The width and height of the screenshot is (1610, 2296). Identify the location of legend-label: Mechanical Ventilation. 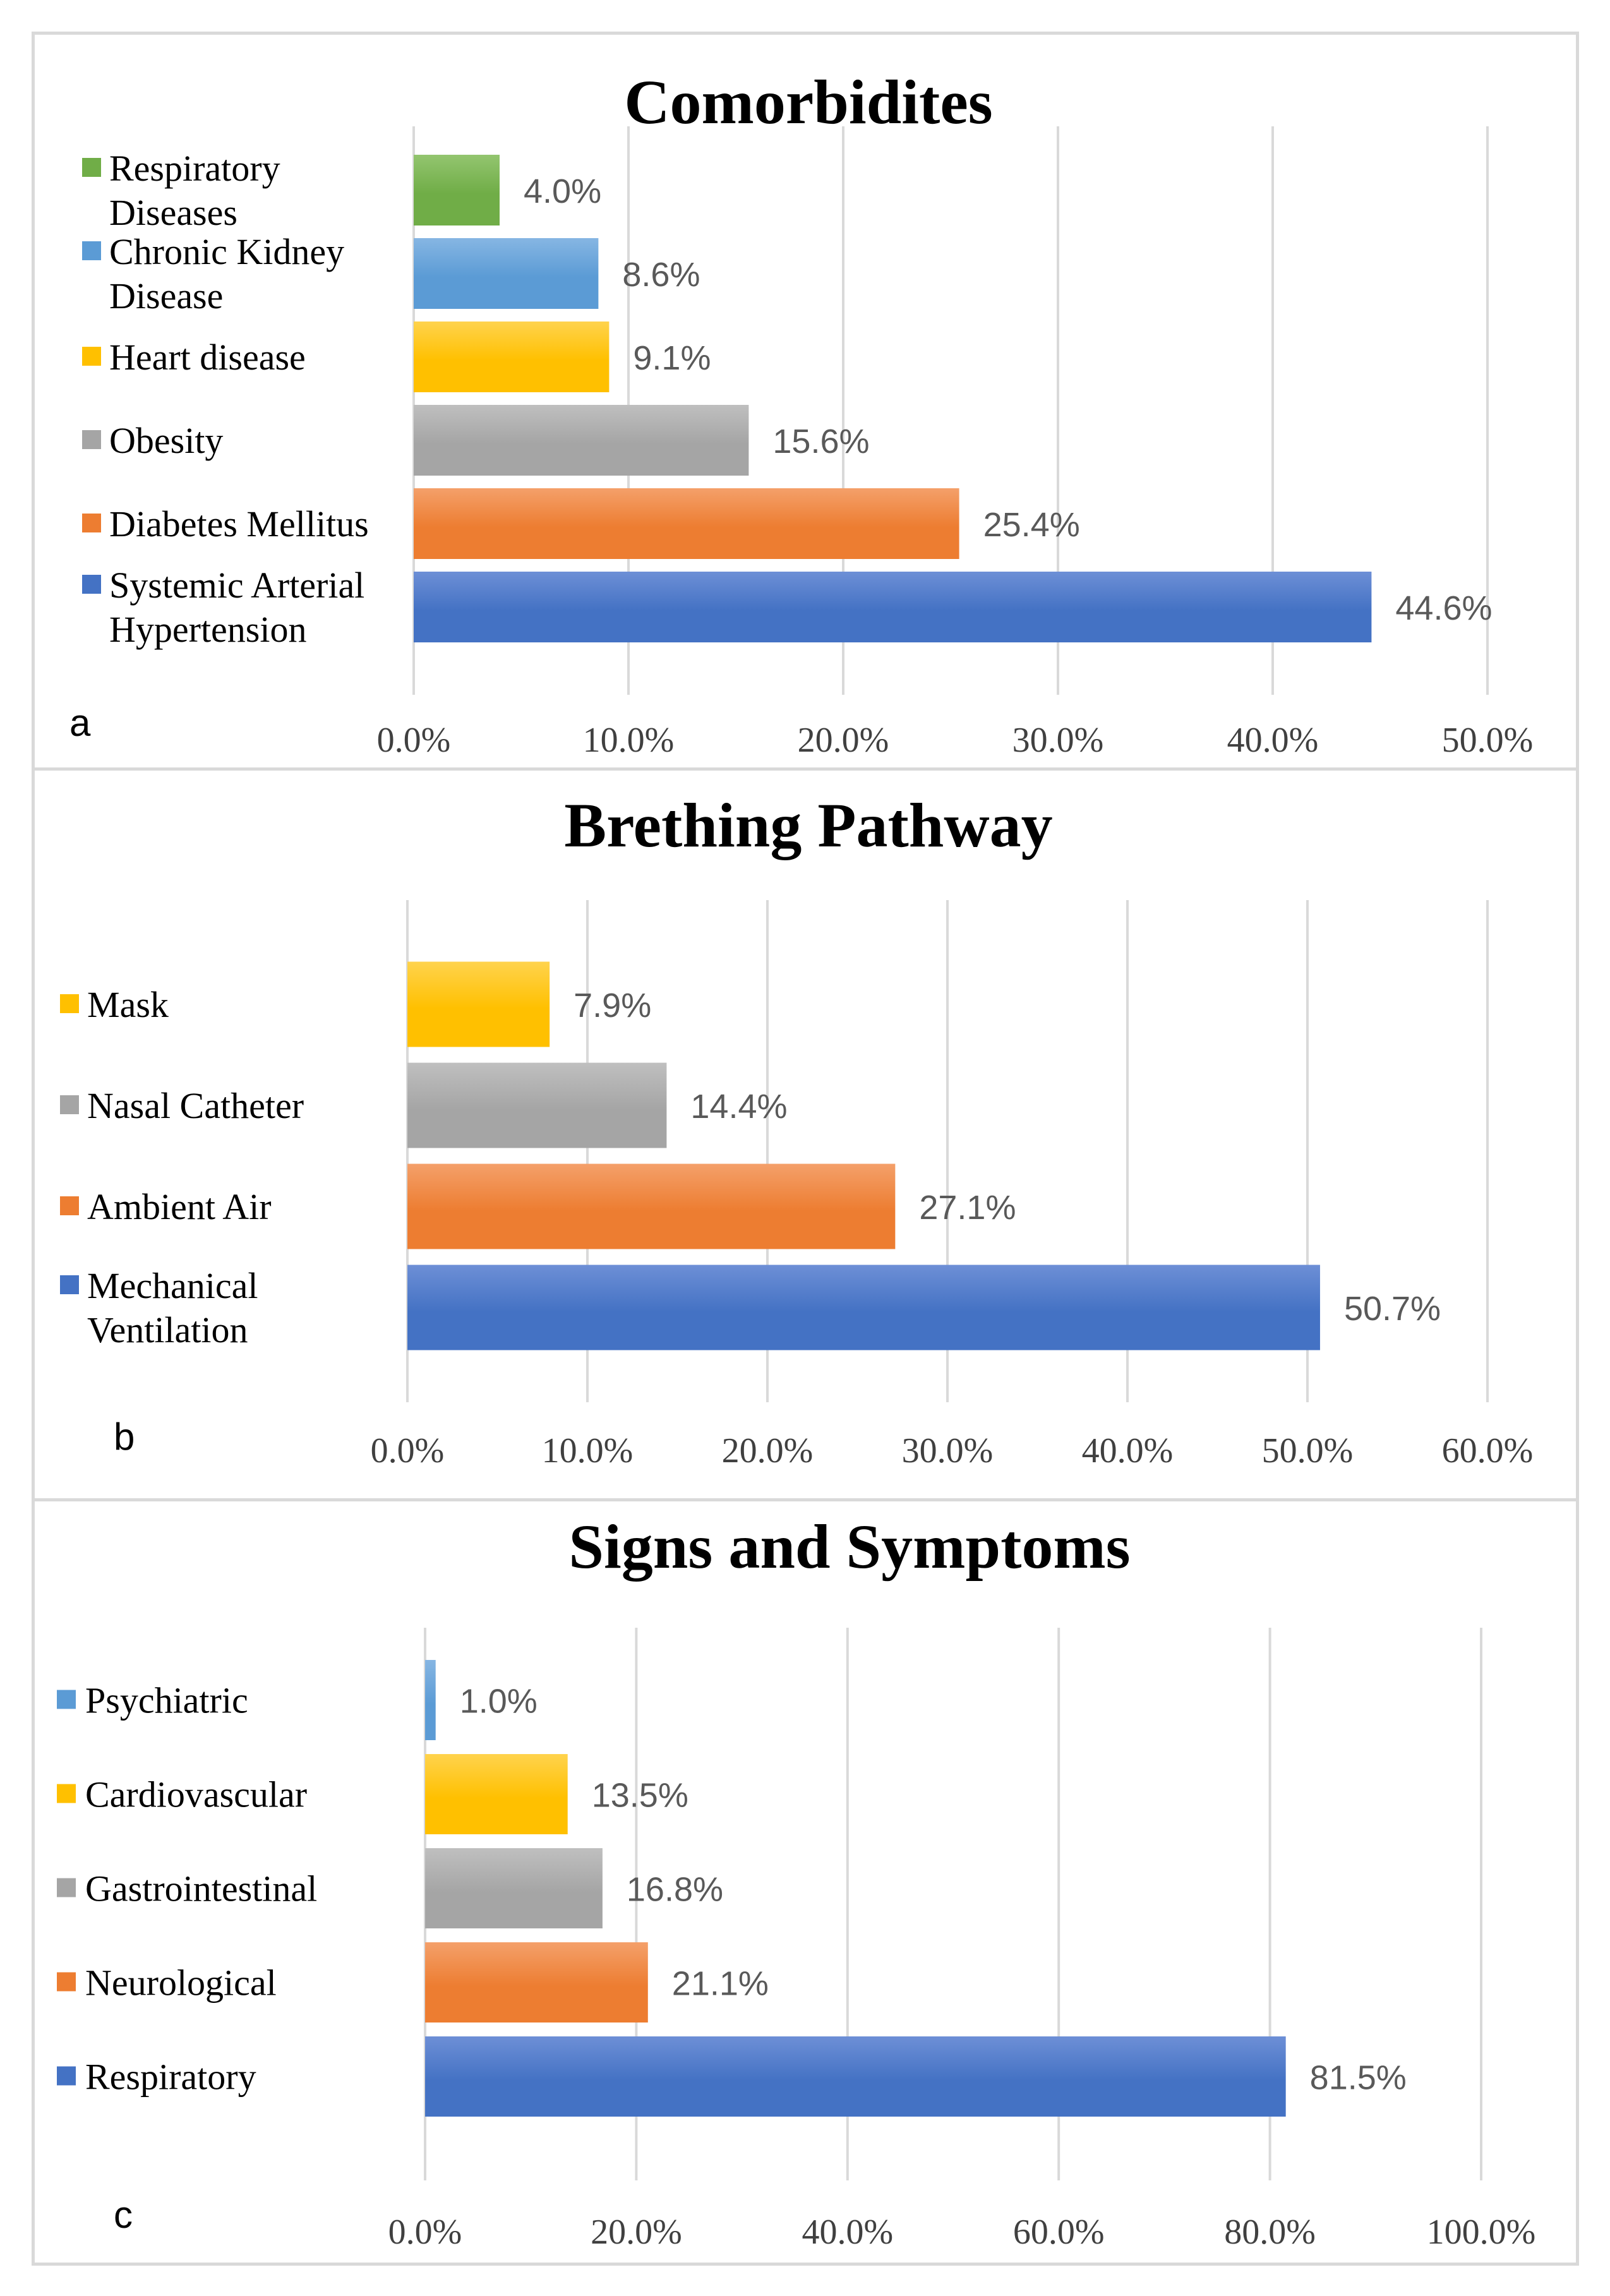
(172, 1307).